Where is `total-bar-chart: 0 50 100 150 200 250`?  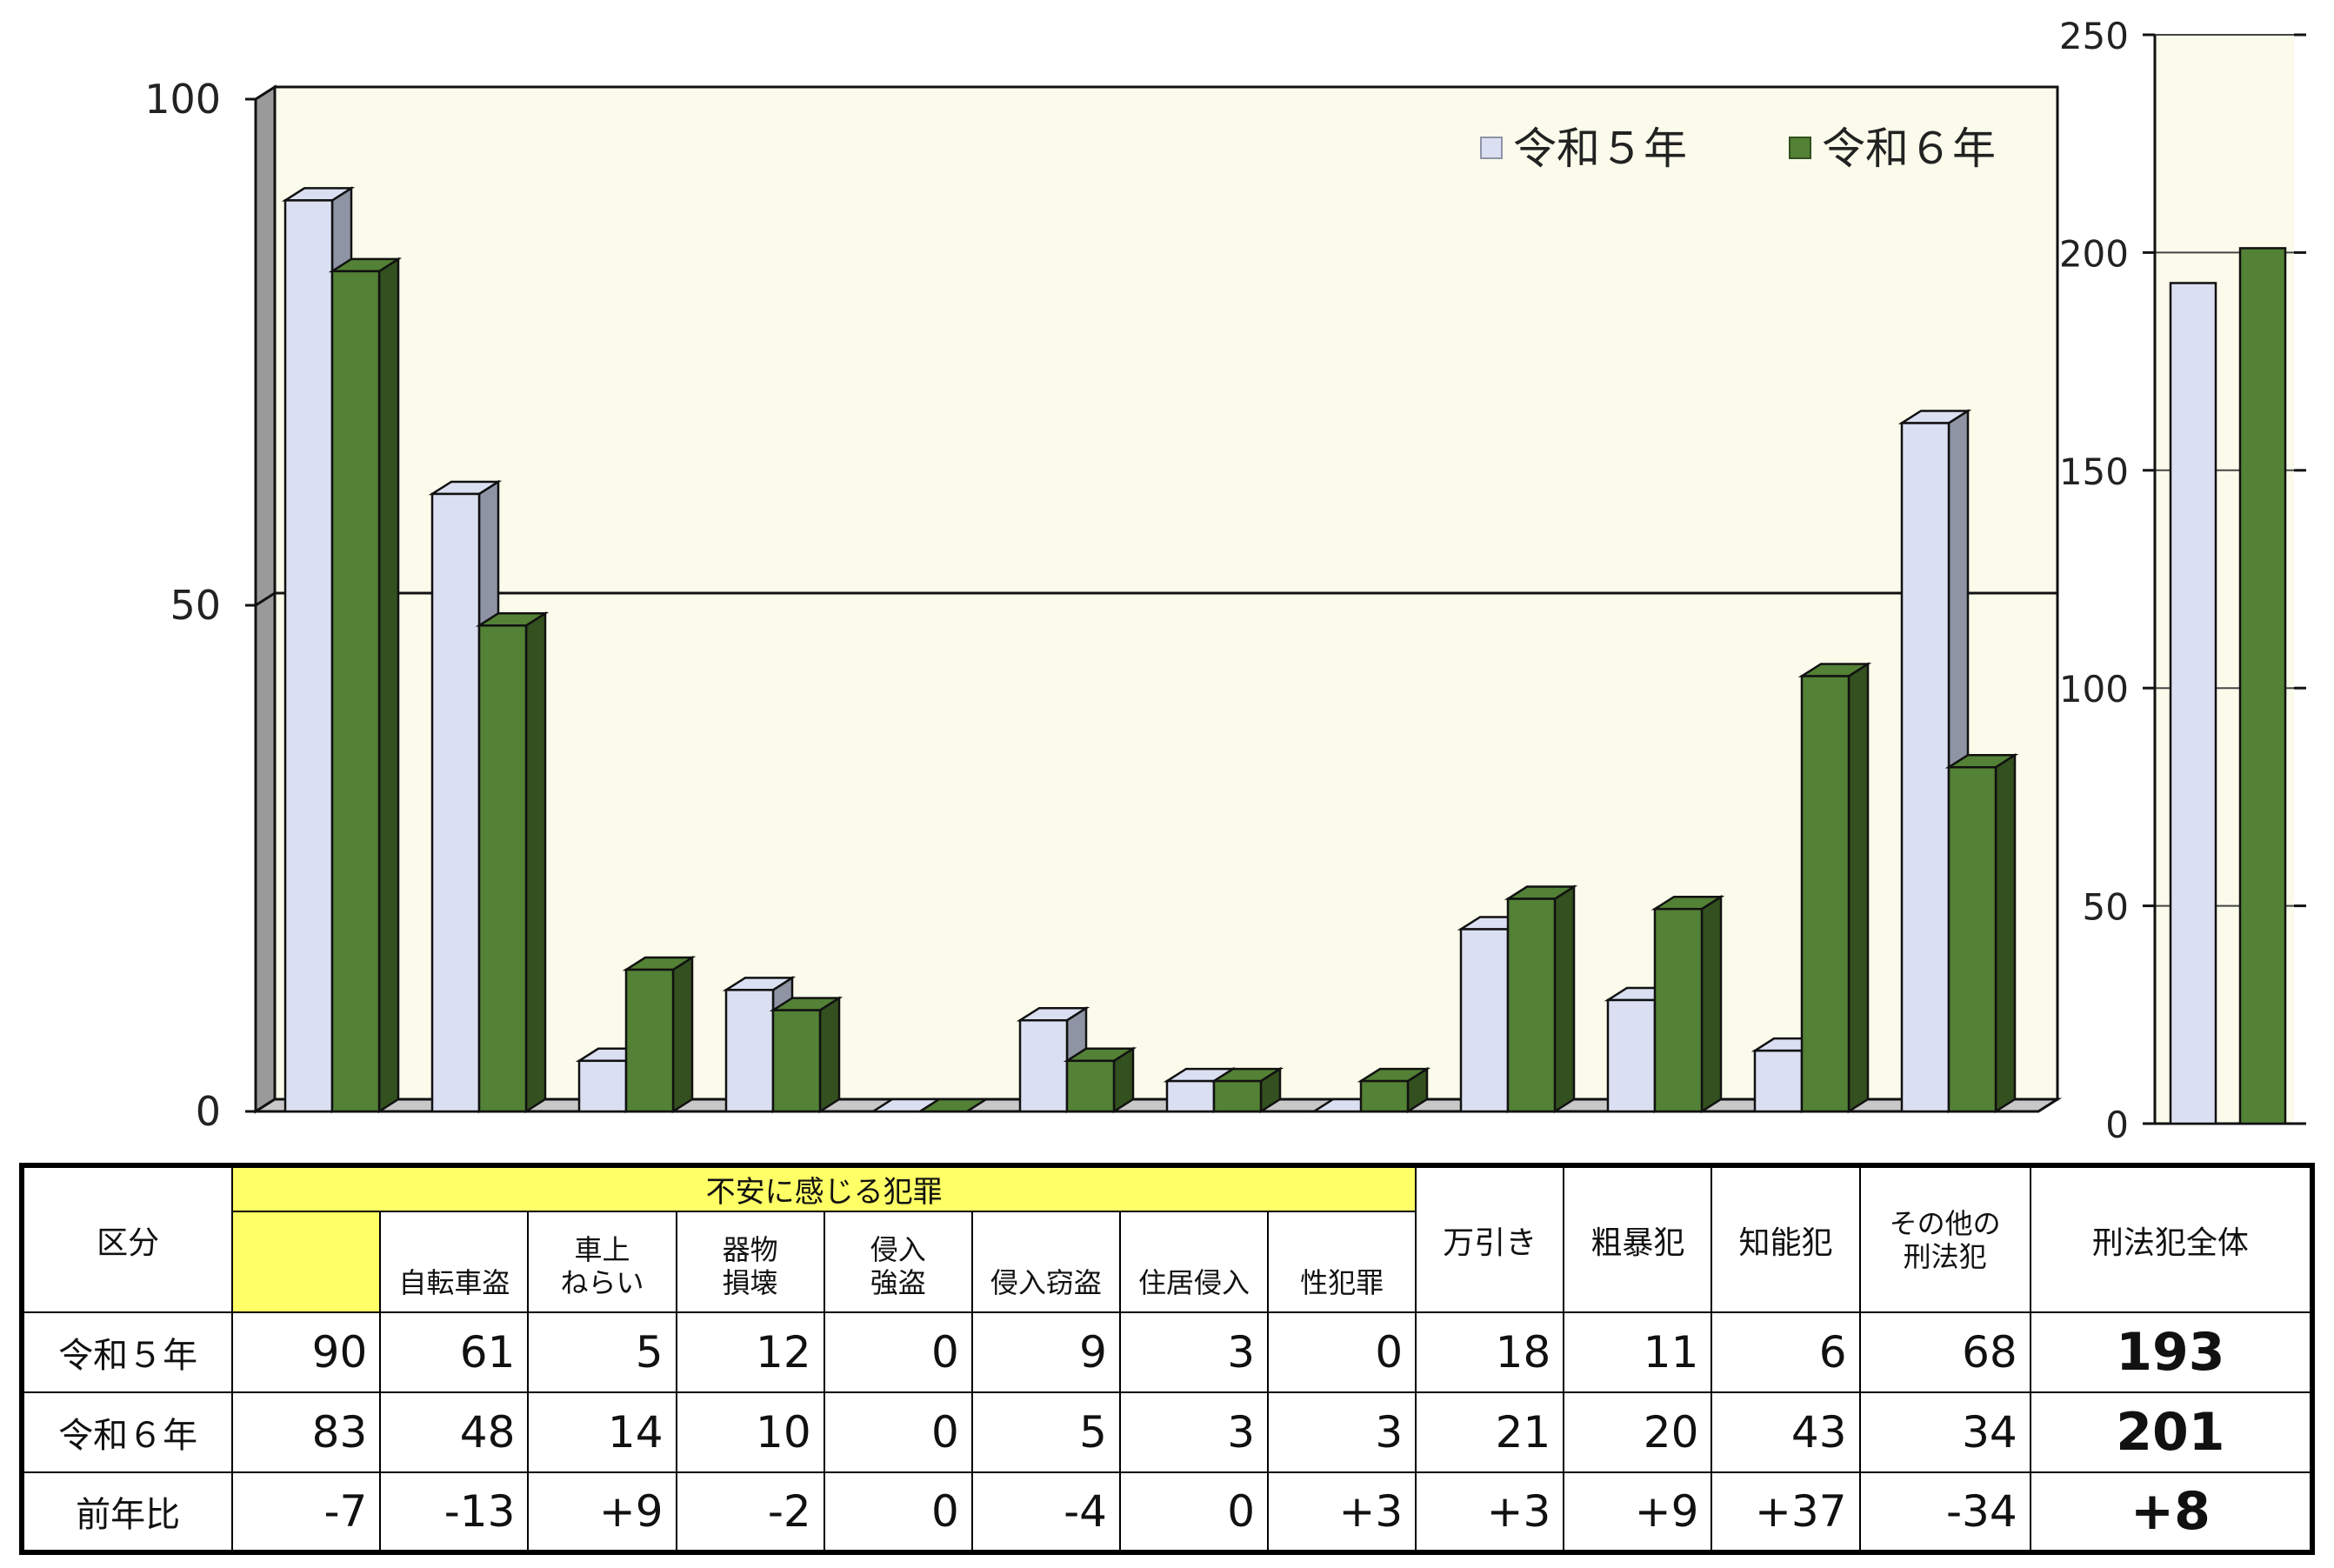
total-bar-chart: 0 50 100 150 200 250 is located at coordinates (2182, 580).